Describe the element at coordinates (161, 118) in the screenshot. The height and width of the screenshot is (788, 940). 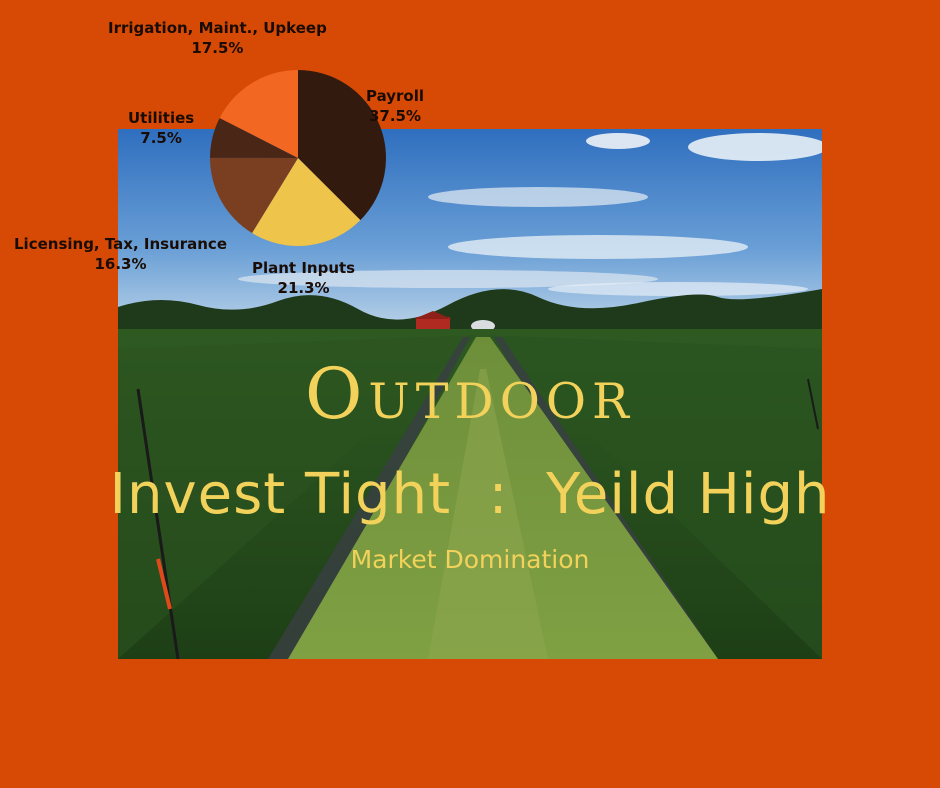
I see `slice-label-text: Utilities` at that location.